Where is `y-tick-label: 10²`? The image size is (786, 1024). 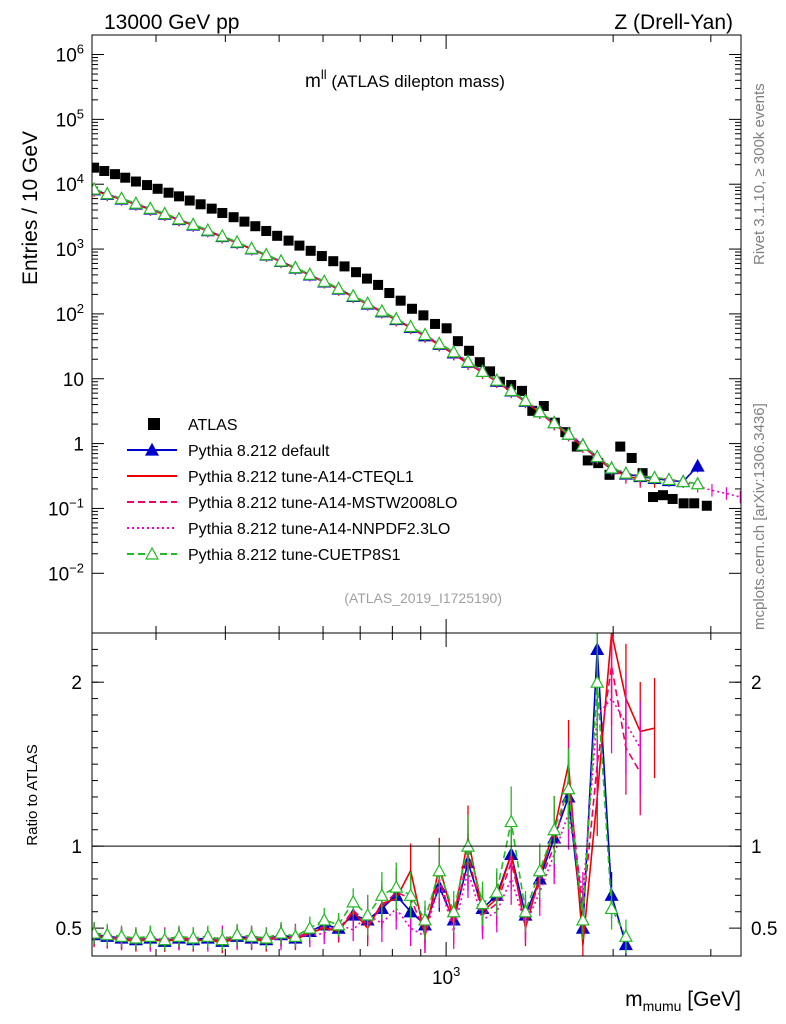 y-tick-label: 10² is located at coordinates (70, 313).